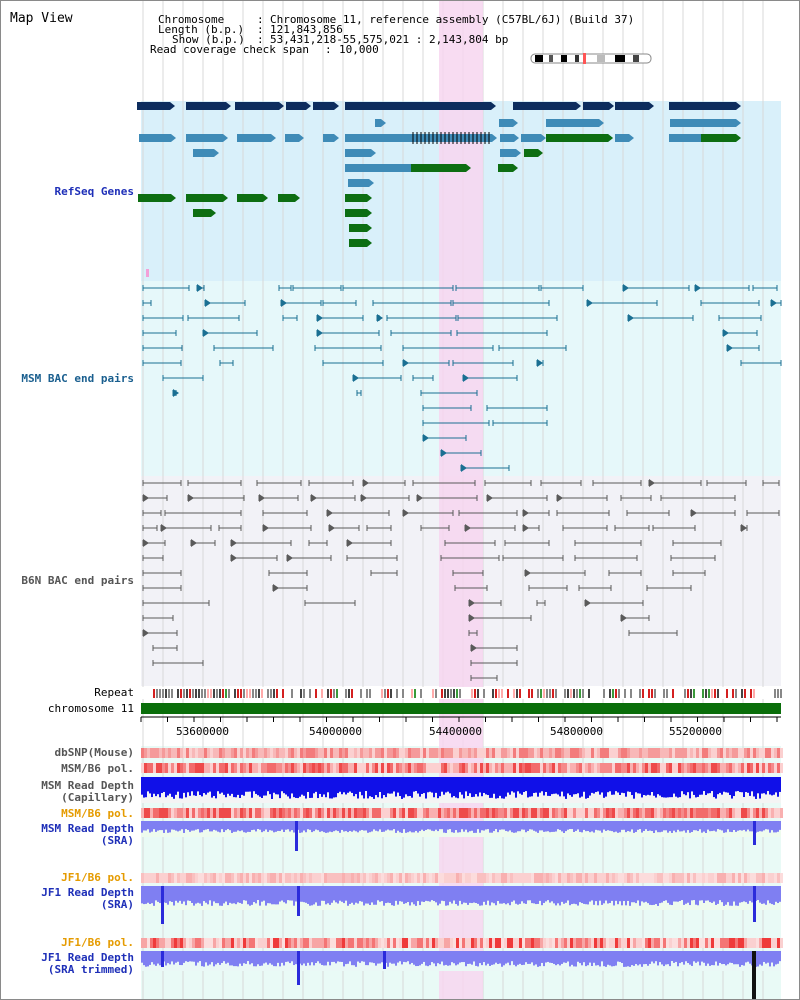 This screenshot has width=800, height=1000. What do you see at coordinates (528, 573) in the screenshot?
I see `b6n-bac-pair-arrow` at bounding box center [528, 573].